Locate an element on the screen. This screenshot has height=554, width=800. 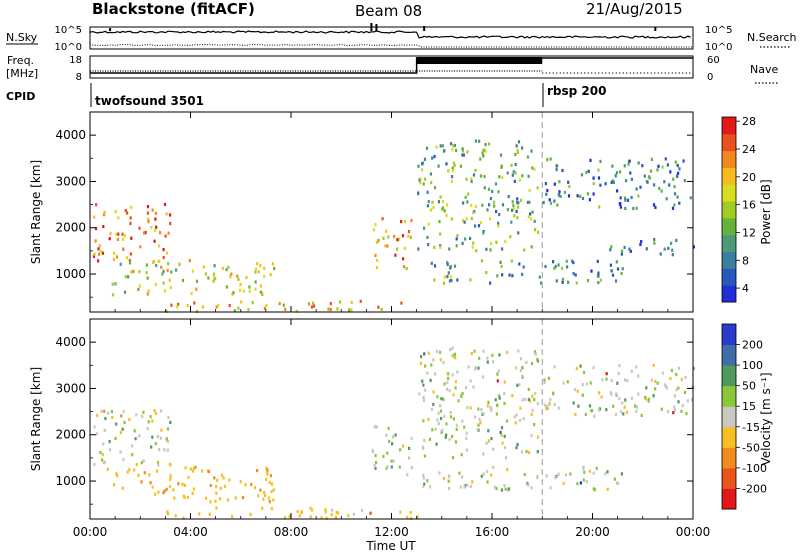
x-tick-label: 20:00 is located at coordinates (592, 532).